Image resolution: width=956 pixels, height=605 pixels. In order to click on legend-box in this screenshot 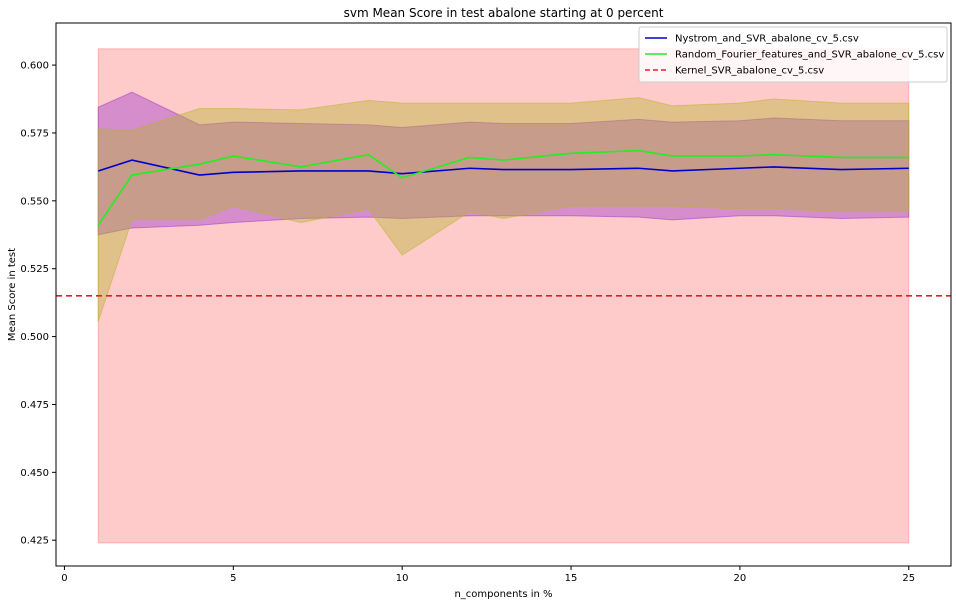, I will do `click(793, 54)`.